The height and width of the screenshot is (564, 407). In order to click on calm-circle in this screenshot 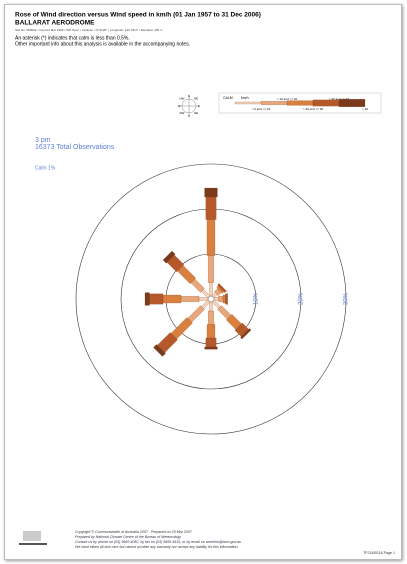, I will do `click(211, 299)`.